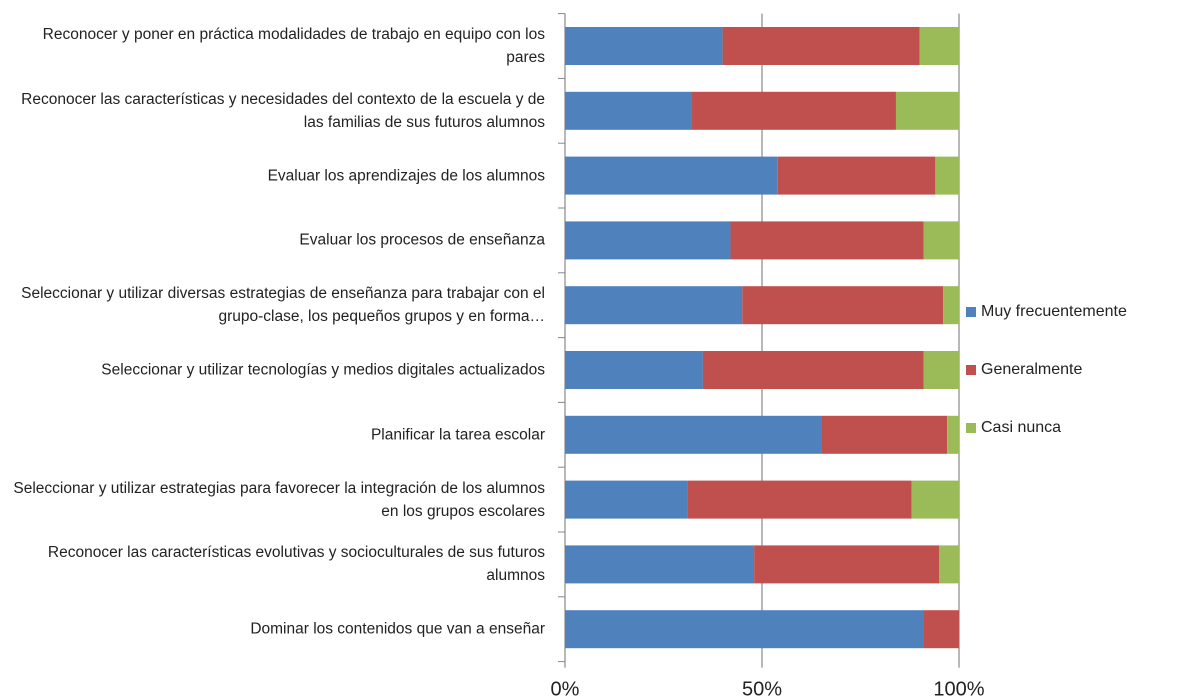 The image size is (1180, 700). What do you see at coordinates (762, 689) in the screenshot?
I see `x-tick-label: 50%` at bounding box center [762, 689].